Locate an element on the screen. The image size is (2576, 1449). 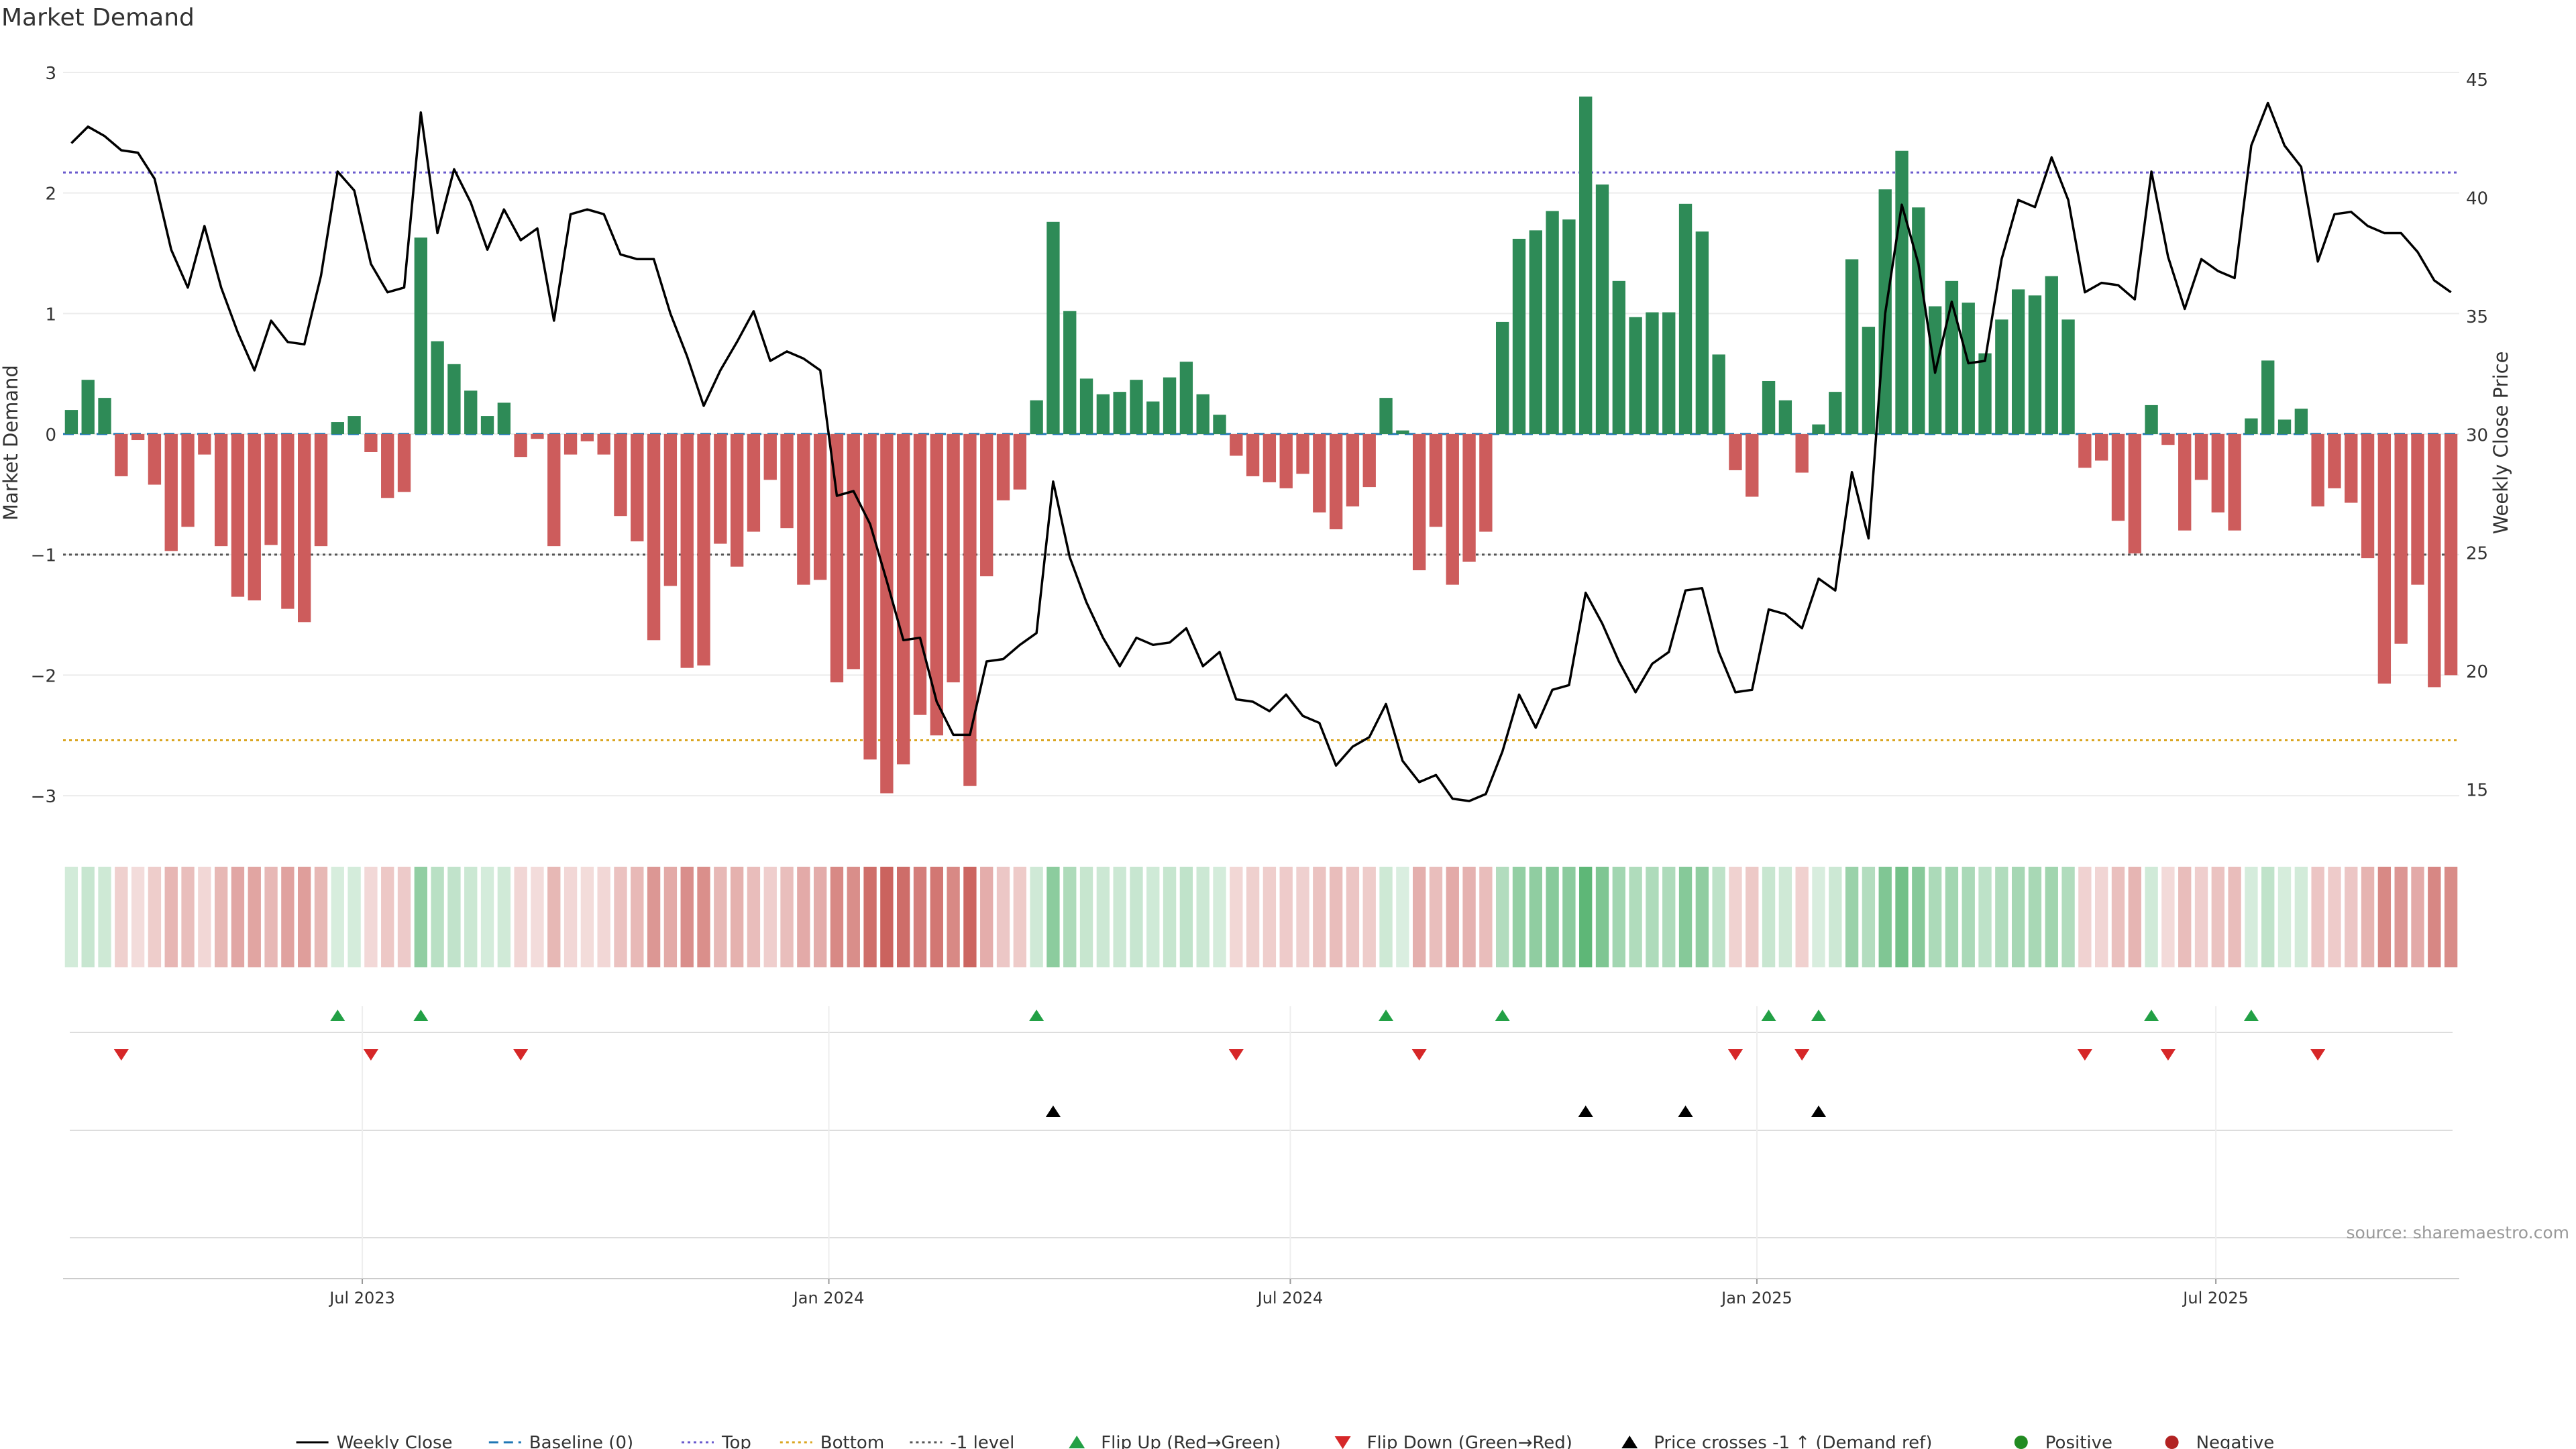
left-y-axis: 3 2 1 0 −1 −2 −3 is located at coordinates (43, 435).